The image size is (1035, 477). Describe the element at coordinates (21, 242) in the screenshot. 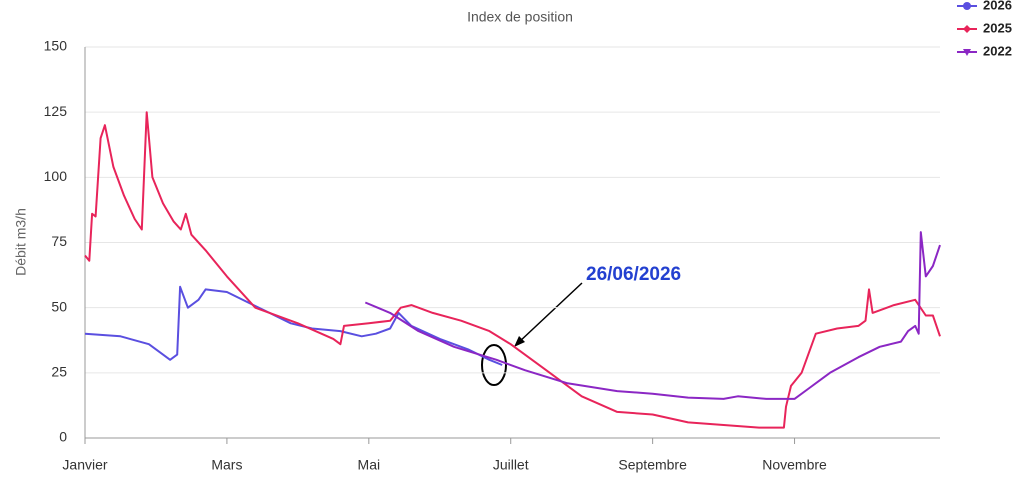

I see `y-axis-label: Débit m3/h` at that location.